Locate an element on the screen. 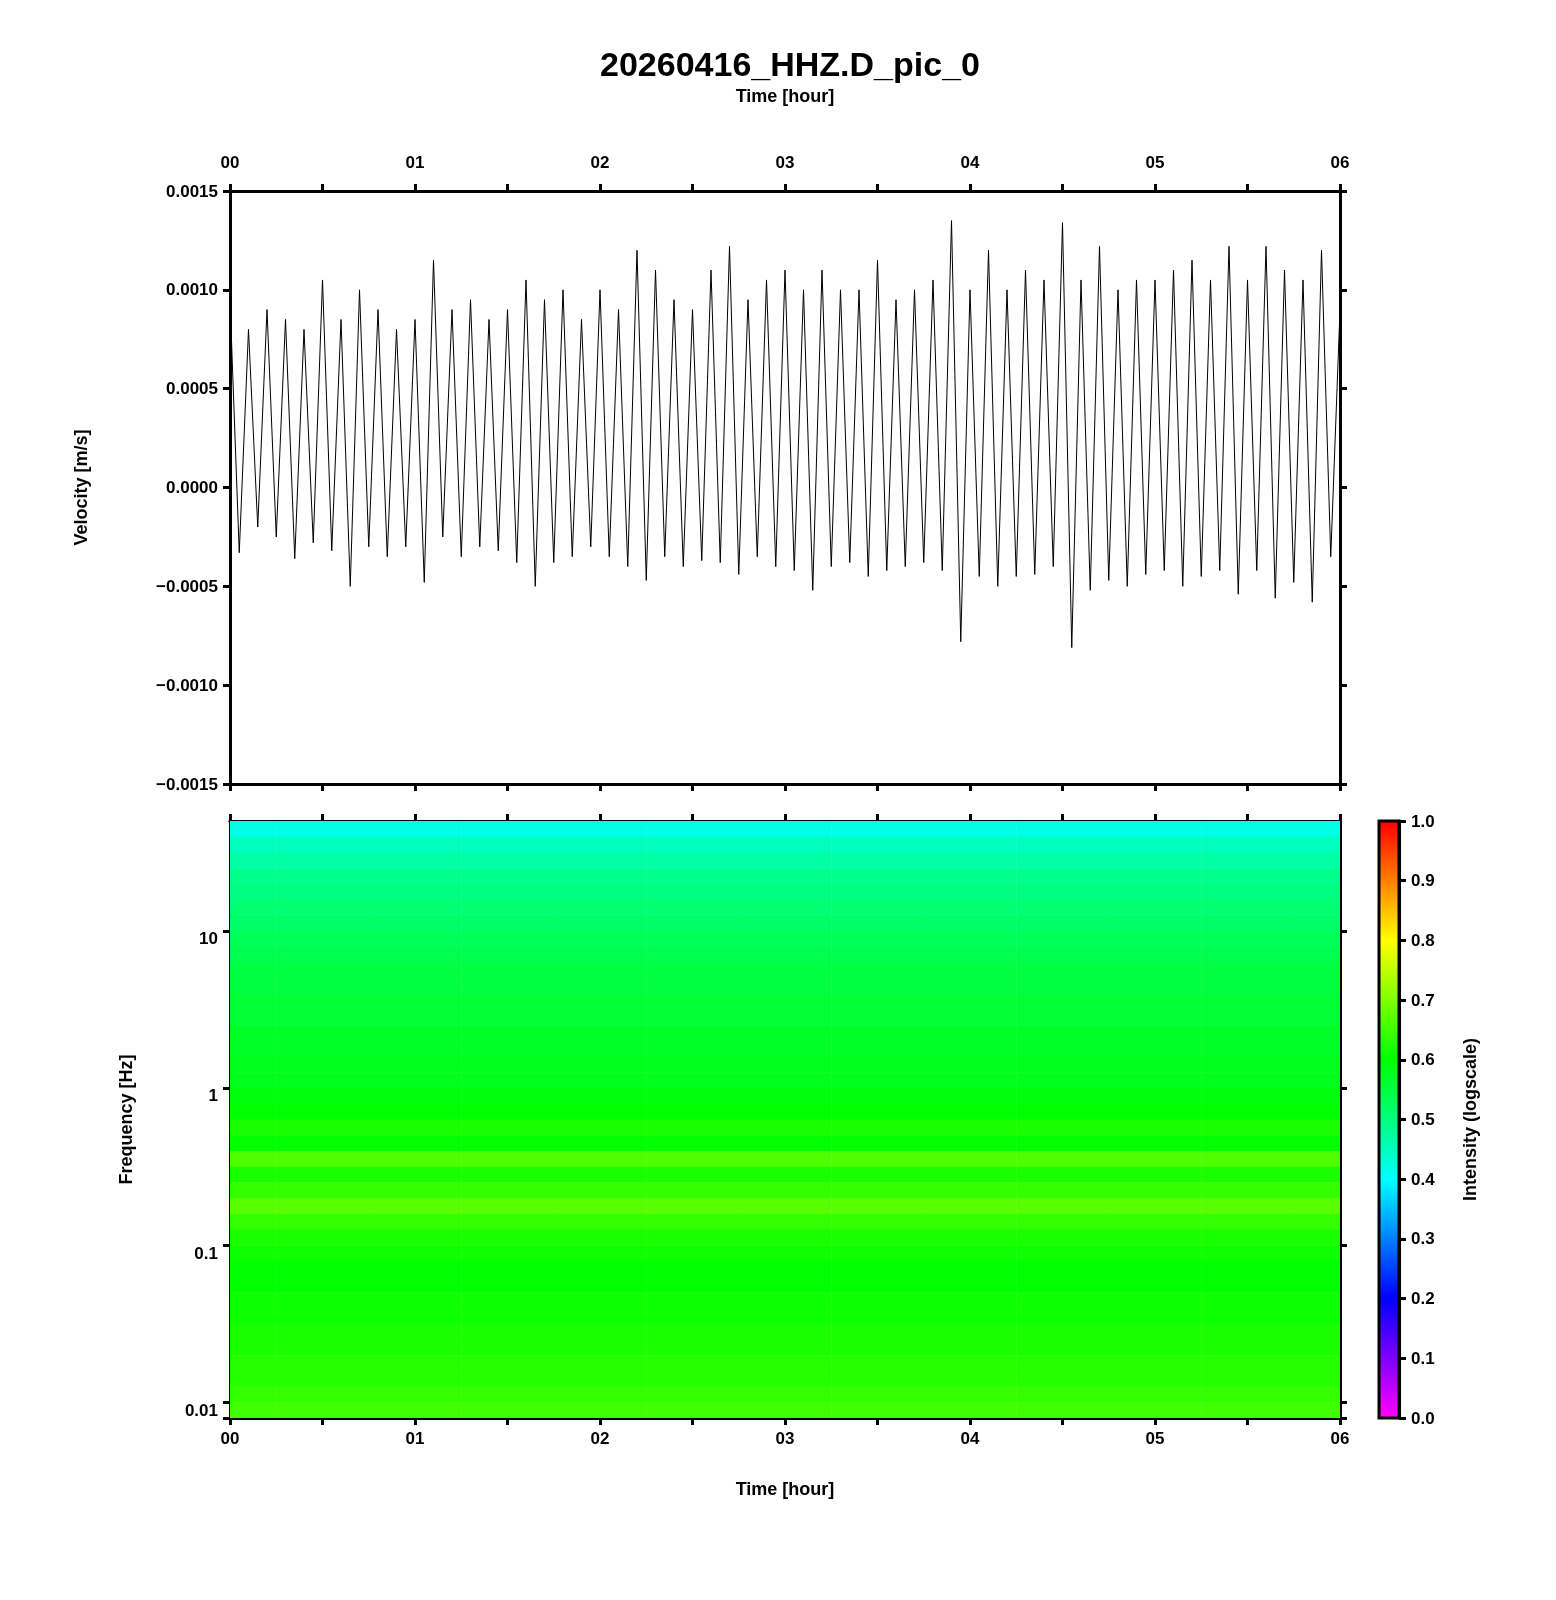 Image resolution: width=1556 pixels, height=1600 pixels. color-bar-label: 0.9 is located at coordinates (1423, 881).